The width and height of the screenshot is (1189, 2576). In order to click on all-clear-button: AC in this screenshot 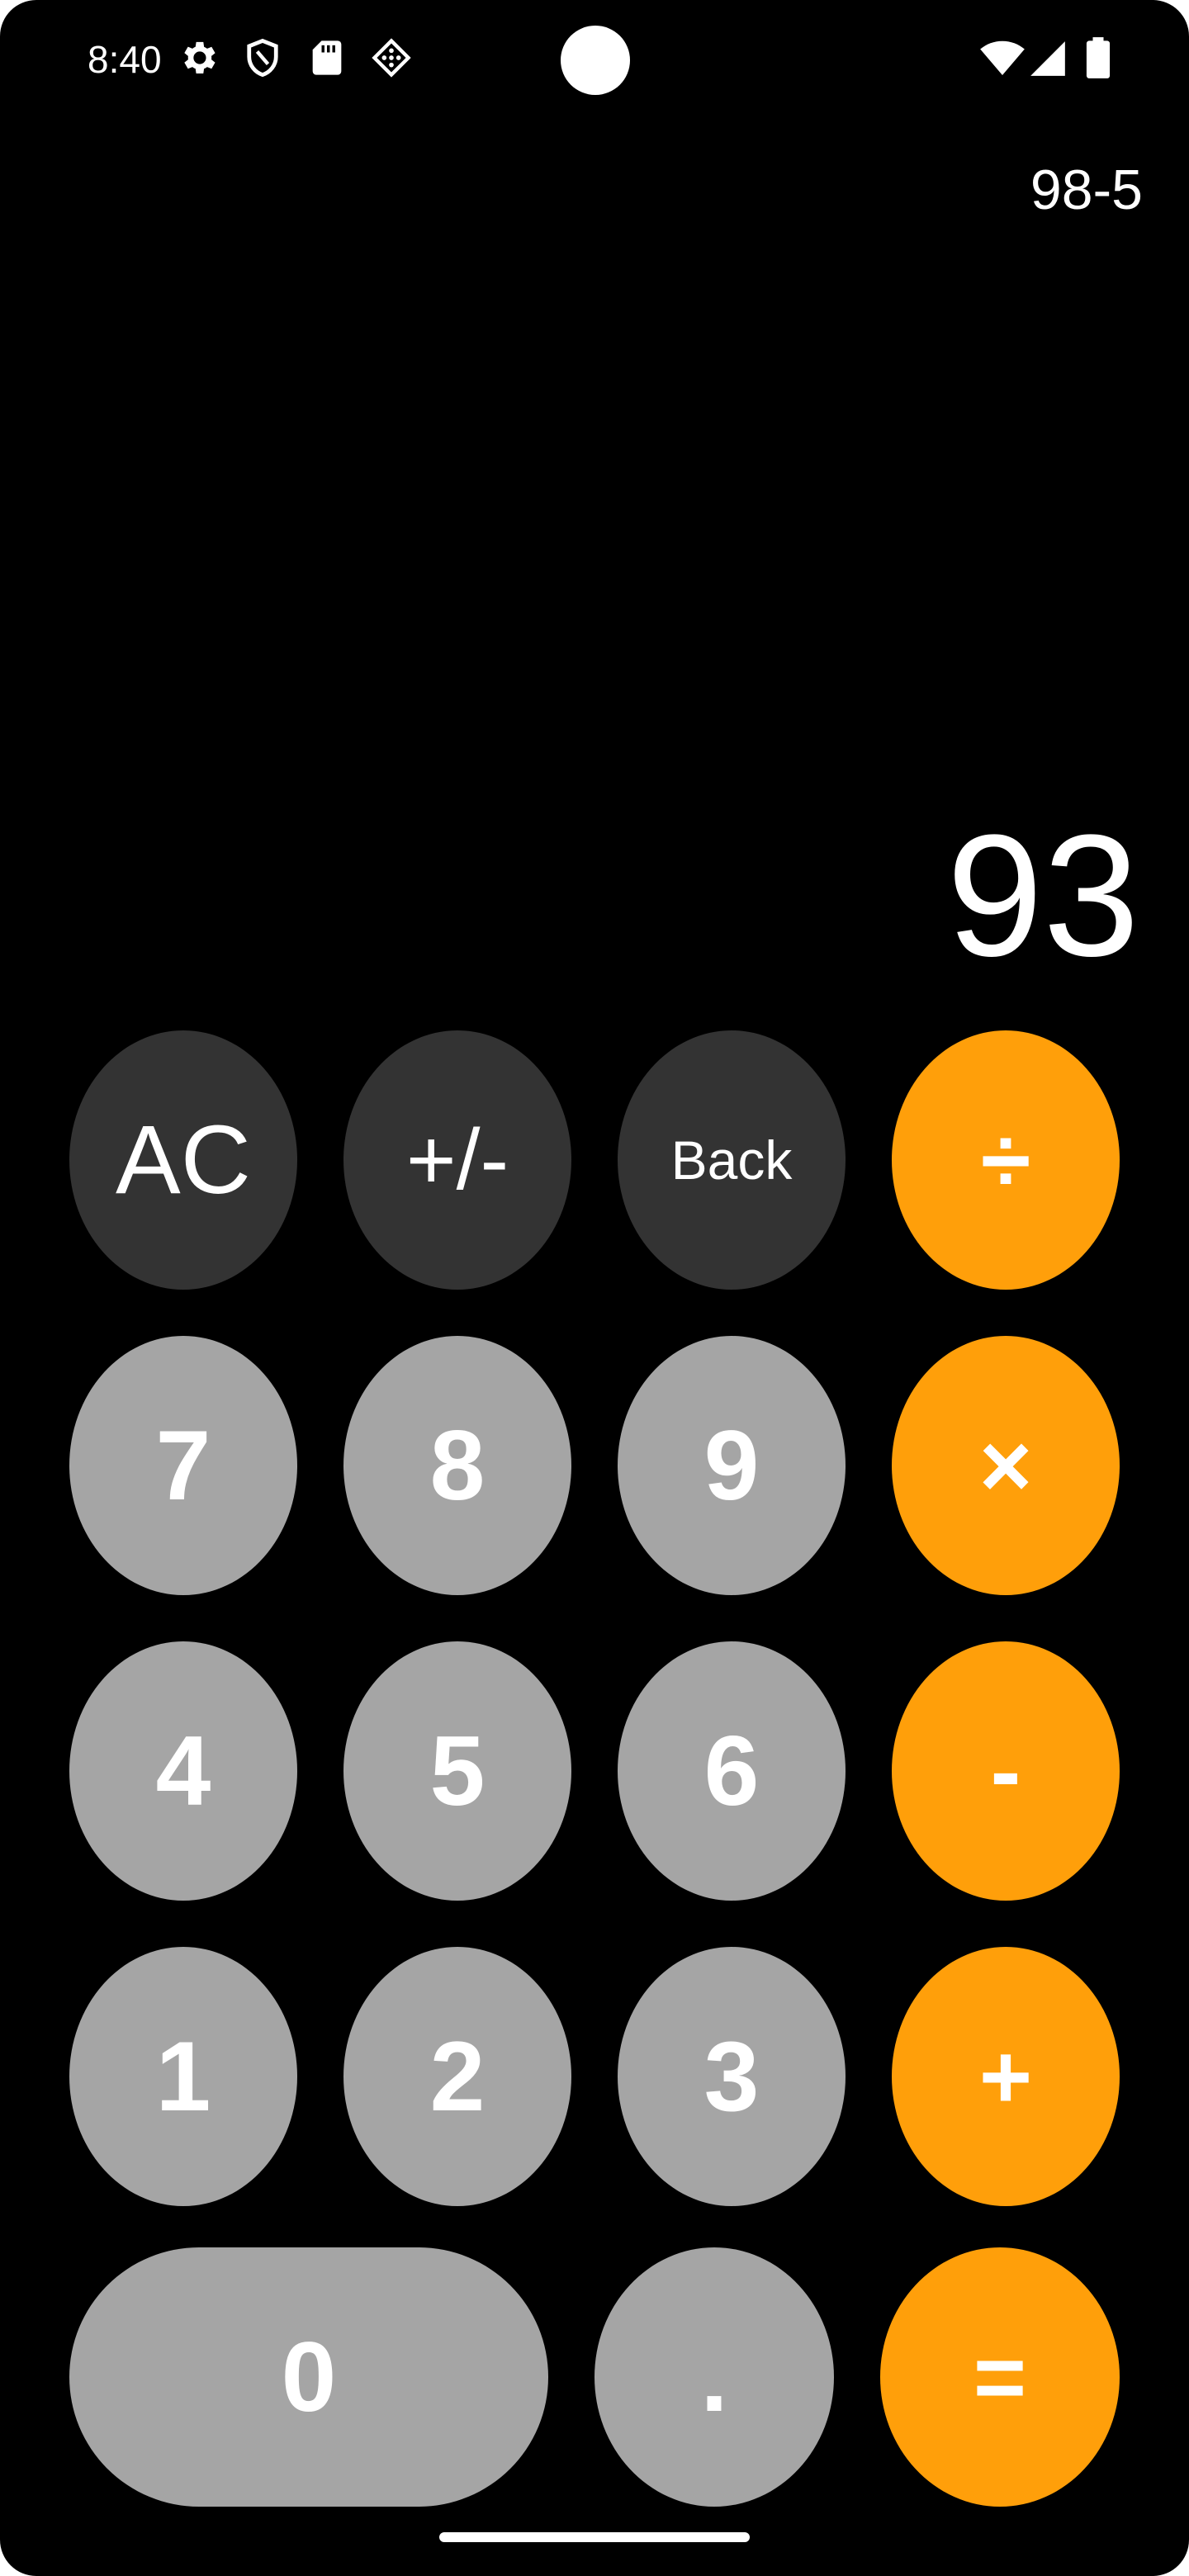, I will do `click(183, 1160)`.